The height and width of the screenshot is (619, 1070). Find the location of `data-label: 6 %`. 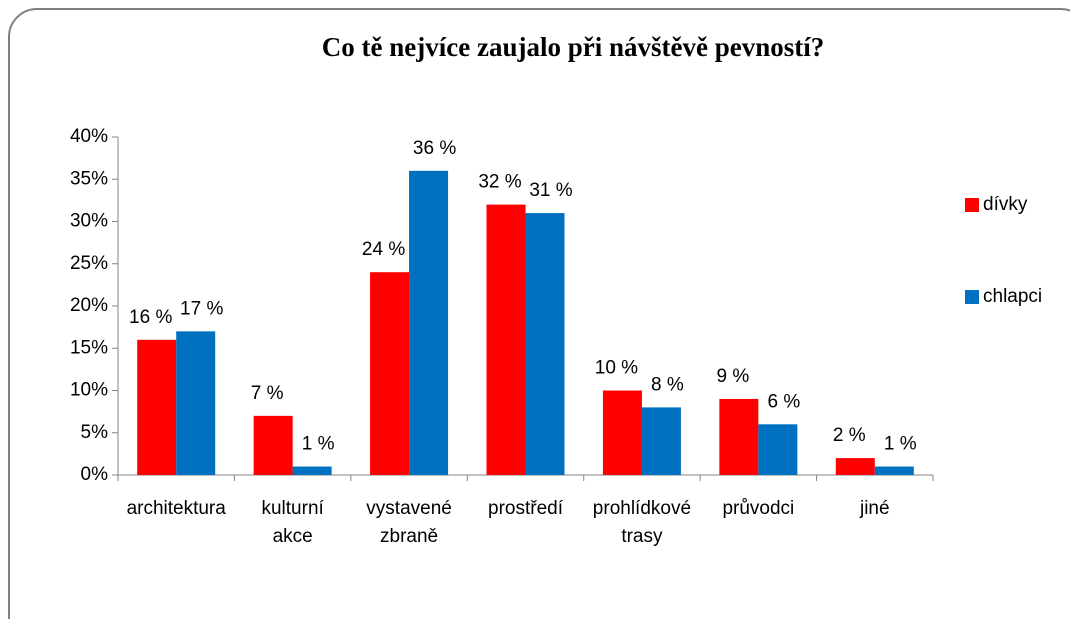

data-label: 6 % is located at coordinates (783, 401).